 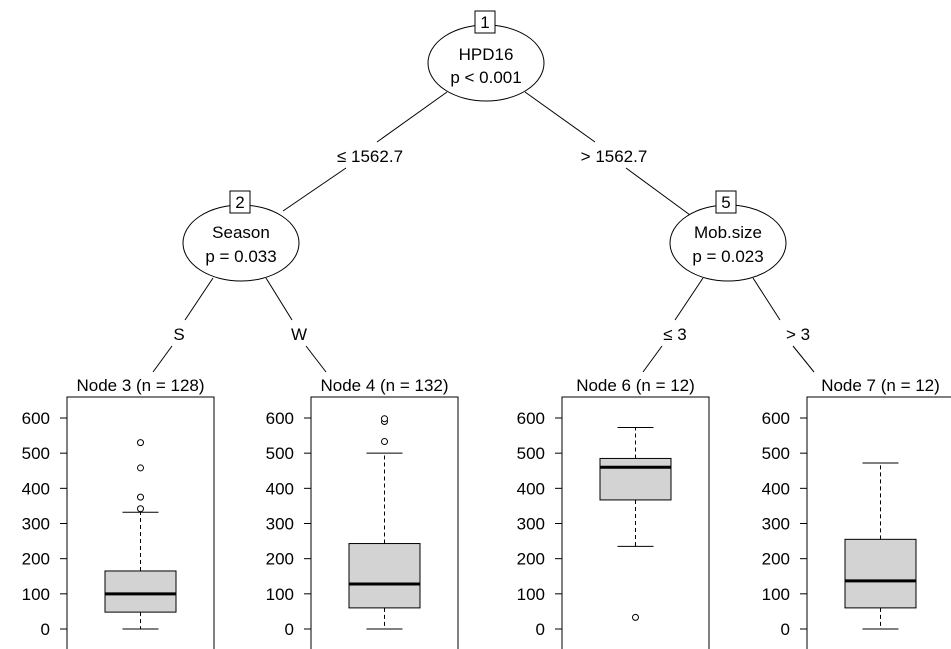 I want to click on panel-title: Node 6 (n = 12), so click(x=635, y=385).